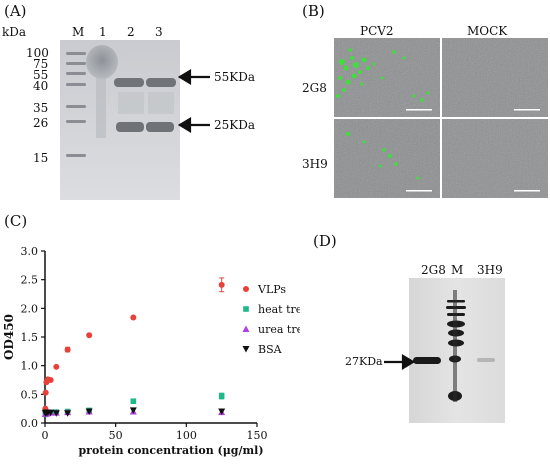 The image size is (550, 464). Describe the element at coordinates (14, 32) in the screenshot. I see `panel-a-unit: kDa` at that location.